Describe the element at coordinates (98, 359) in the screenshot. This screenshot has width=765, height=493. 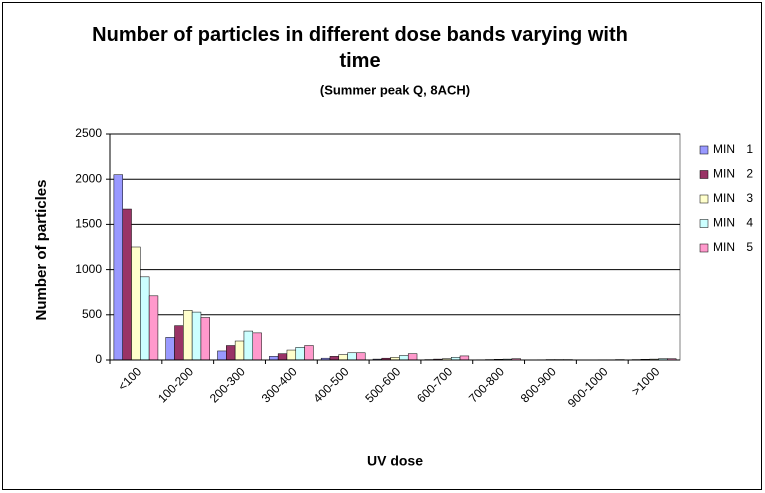
I see `y-tick-label: 0` at that location.